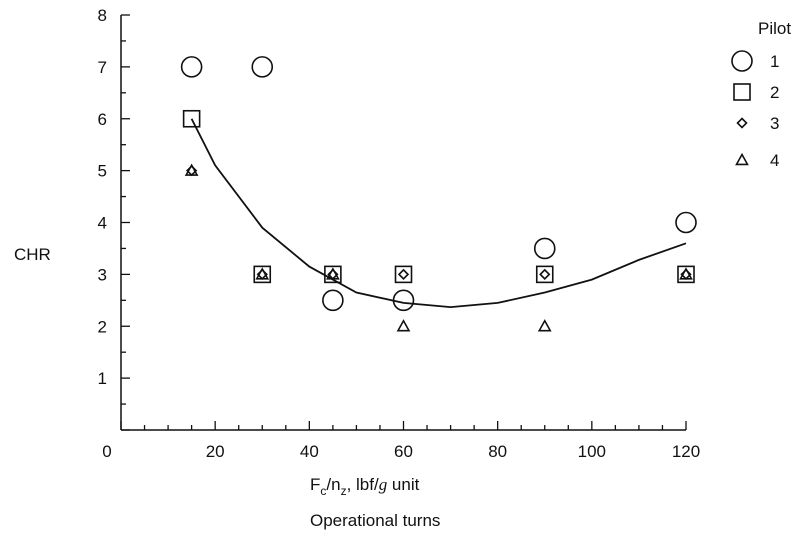  I want to click on x-tick-label: 20, so click(215, 451).